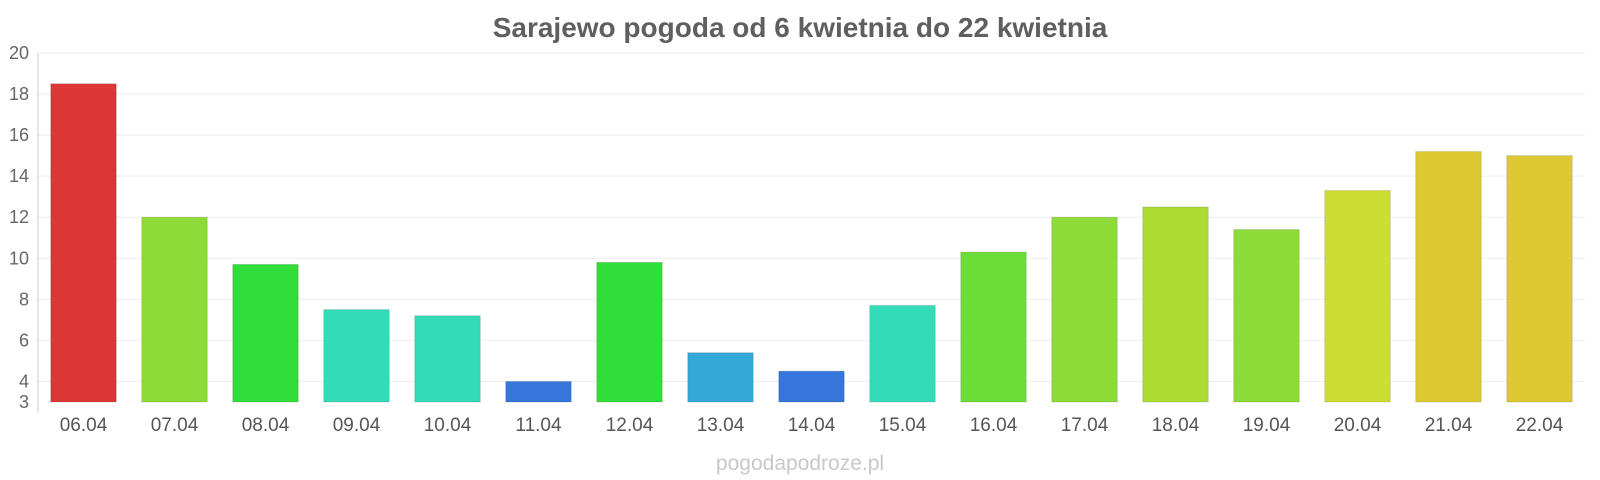  Describe the element at coordinates (1539, 279) in the screenshot. I see `bar-22.04` at that location.